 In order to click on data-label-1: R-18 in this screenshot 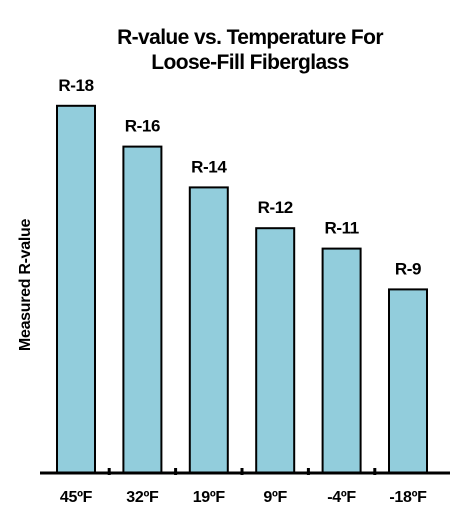, I will do `click(75, 85)`.